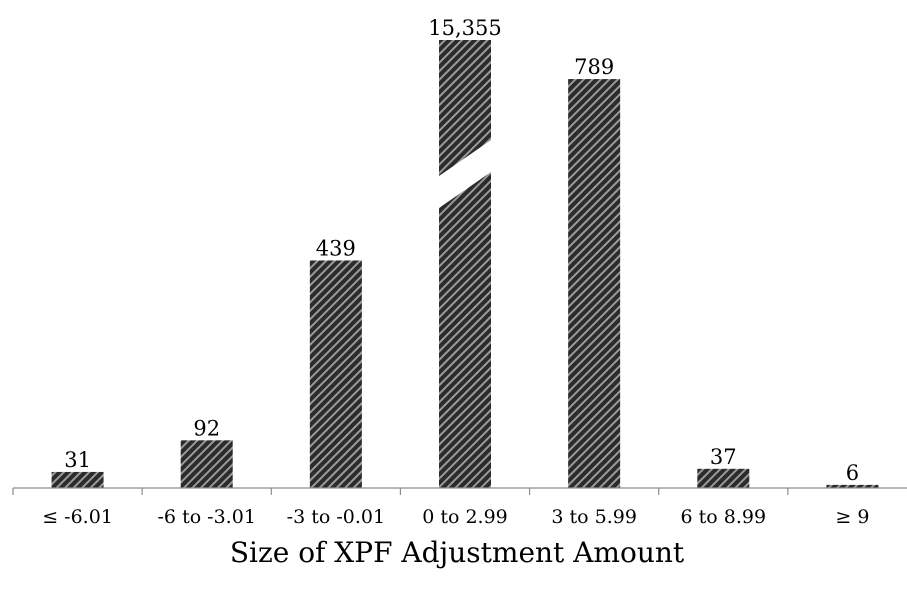 This screenshot has width=907, height=598. Describe the element at coordinates (723, 457) in the screenshot. I see `value-label-5: 37` at that location.